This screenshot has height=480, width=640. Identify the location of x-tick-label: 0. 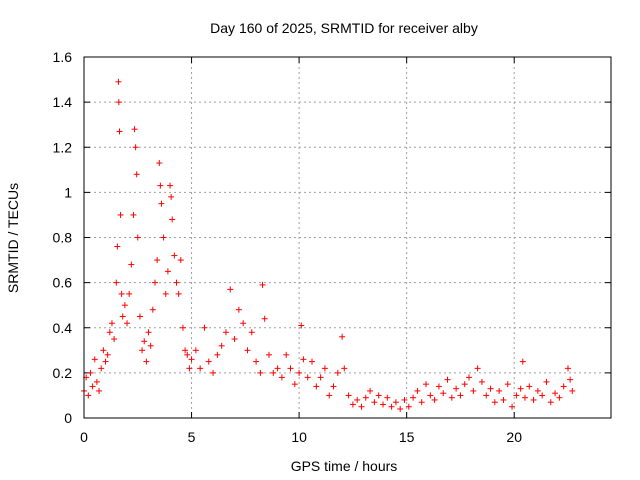
(84, 437).